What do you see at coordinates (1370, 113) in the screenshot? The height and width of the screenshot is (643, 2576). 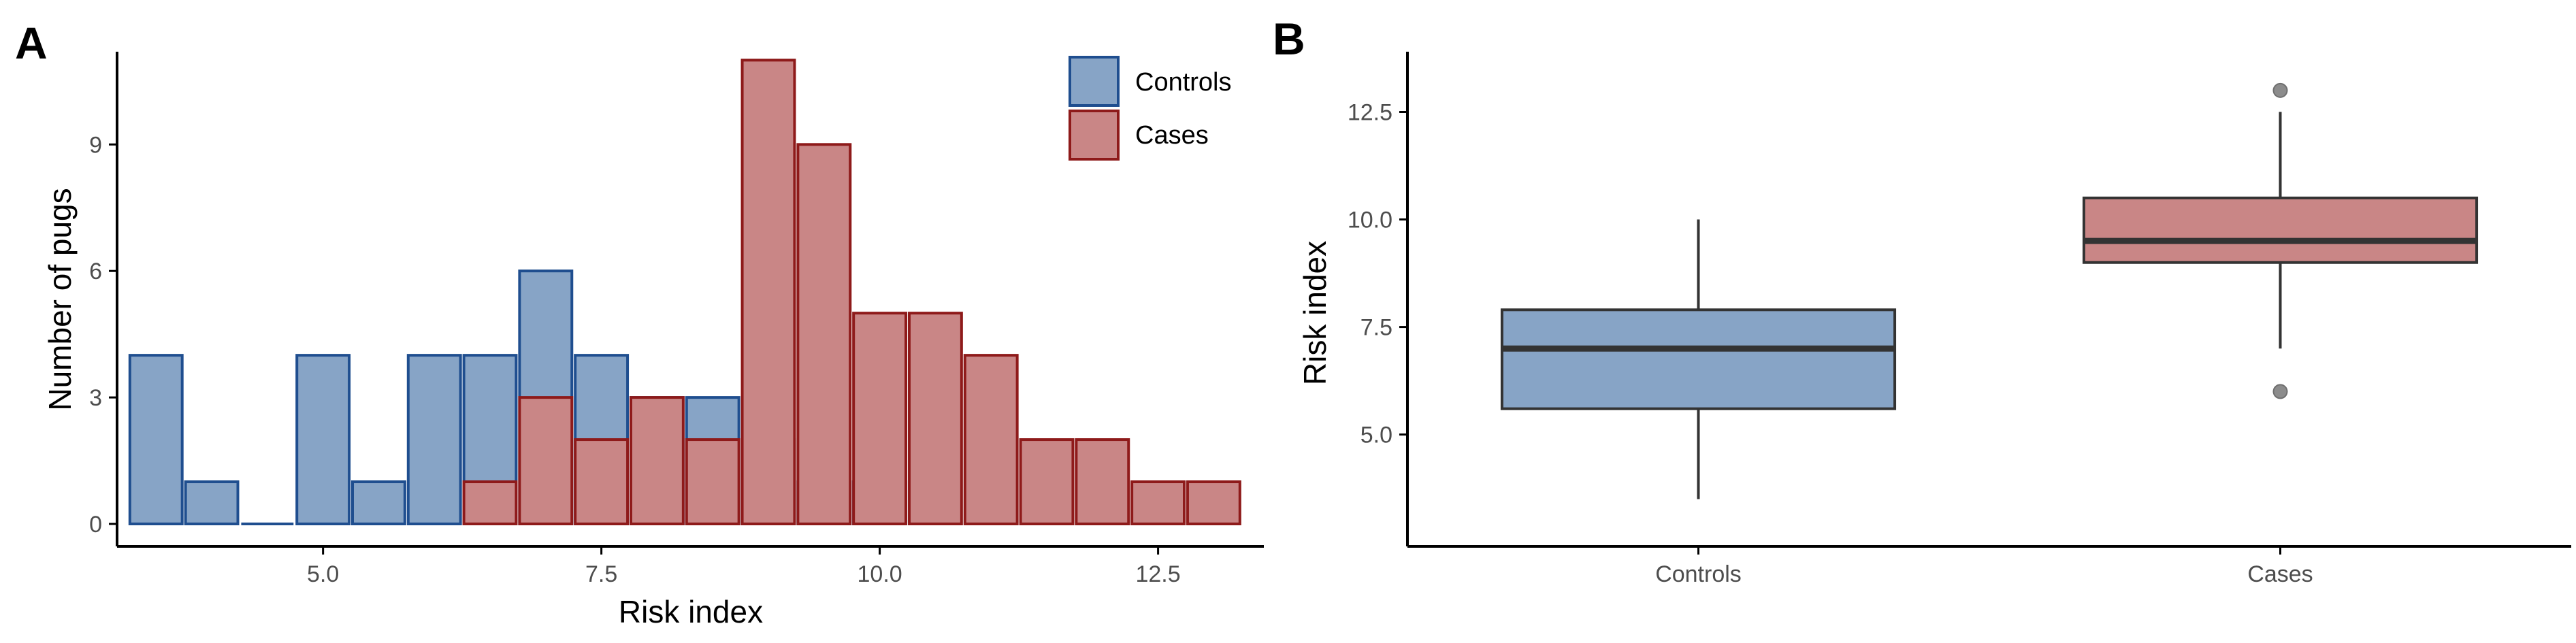 I see `y-tick-label: 12.5` at bounding box center [1370, 113].